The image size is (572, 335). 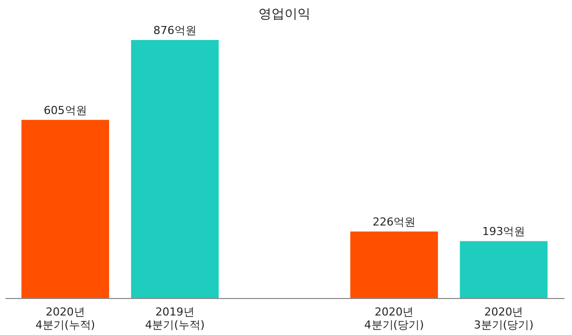 I want to click on data-label: 876억원, so click(x=174, y=30).